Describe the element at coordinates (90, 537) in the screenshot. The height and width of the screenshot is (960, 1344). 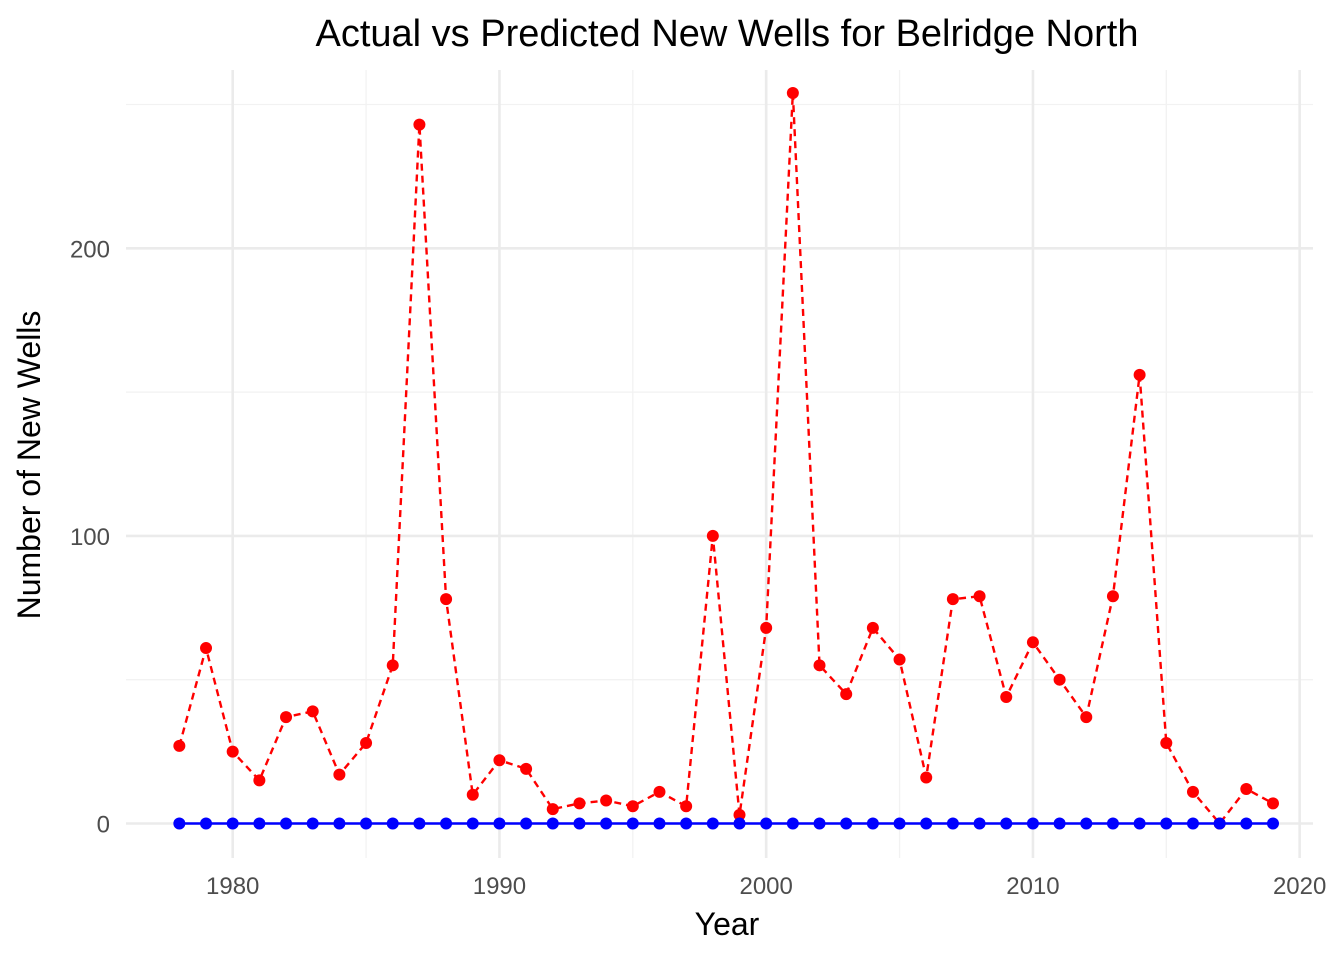
I see `y-tick-label: 100` at that location.